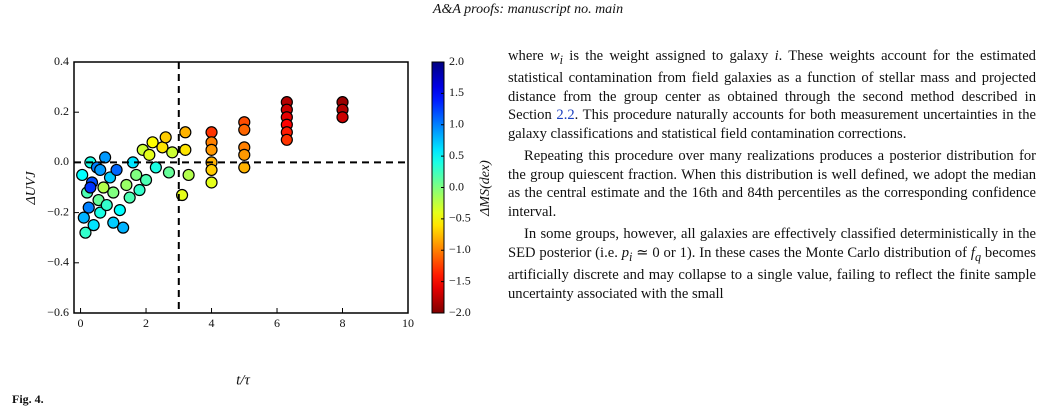 Image resolution: width=1056 pixels, height=409 pixels. What do you see at coordinates (343, 323) in the screenshot?
I see `x-tick-label: 8` at bounding box center [343, 323].